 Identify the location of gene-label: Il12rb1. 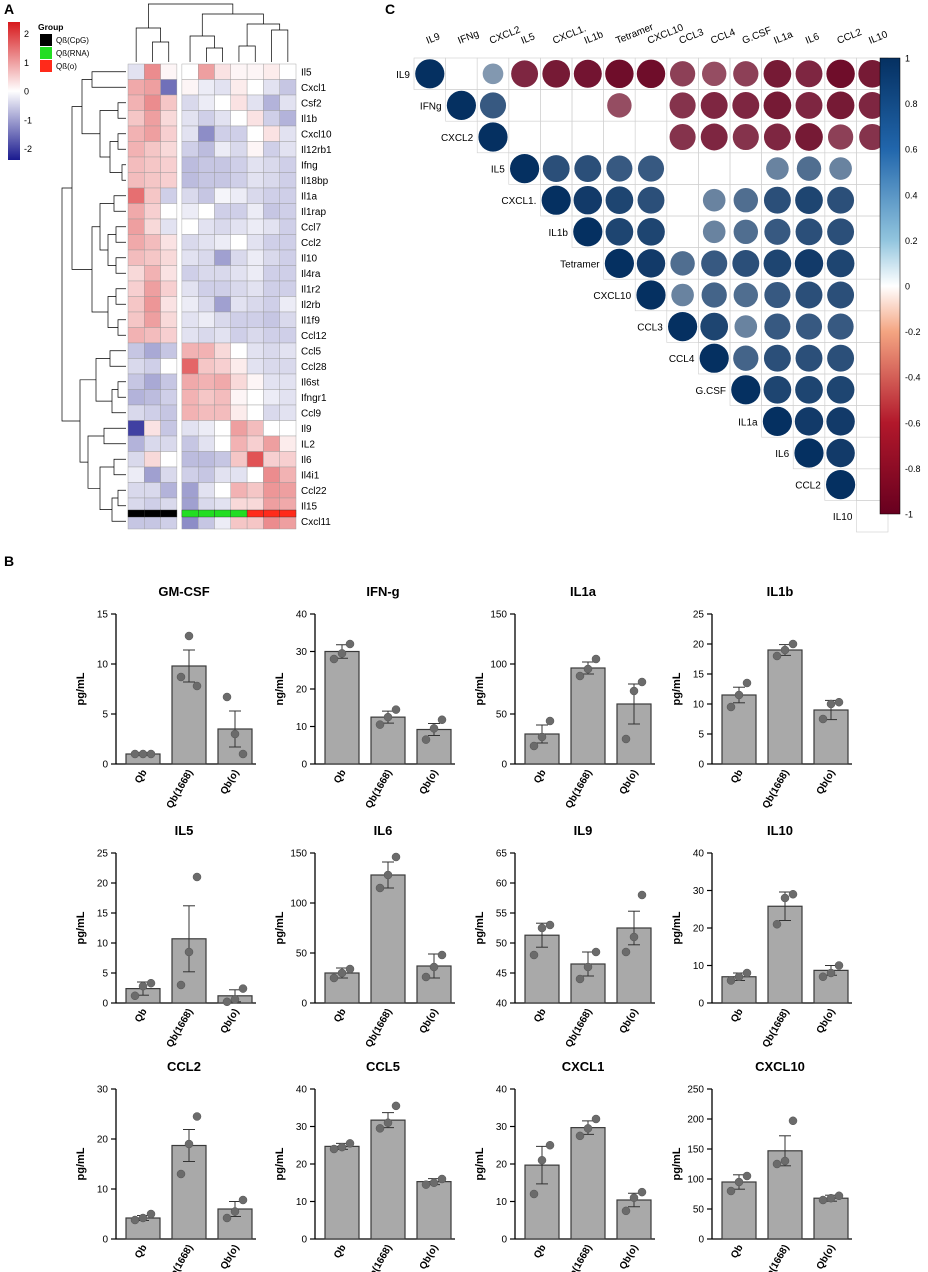
(316, 150).